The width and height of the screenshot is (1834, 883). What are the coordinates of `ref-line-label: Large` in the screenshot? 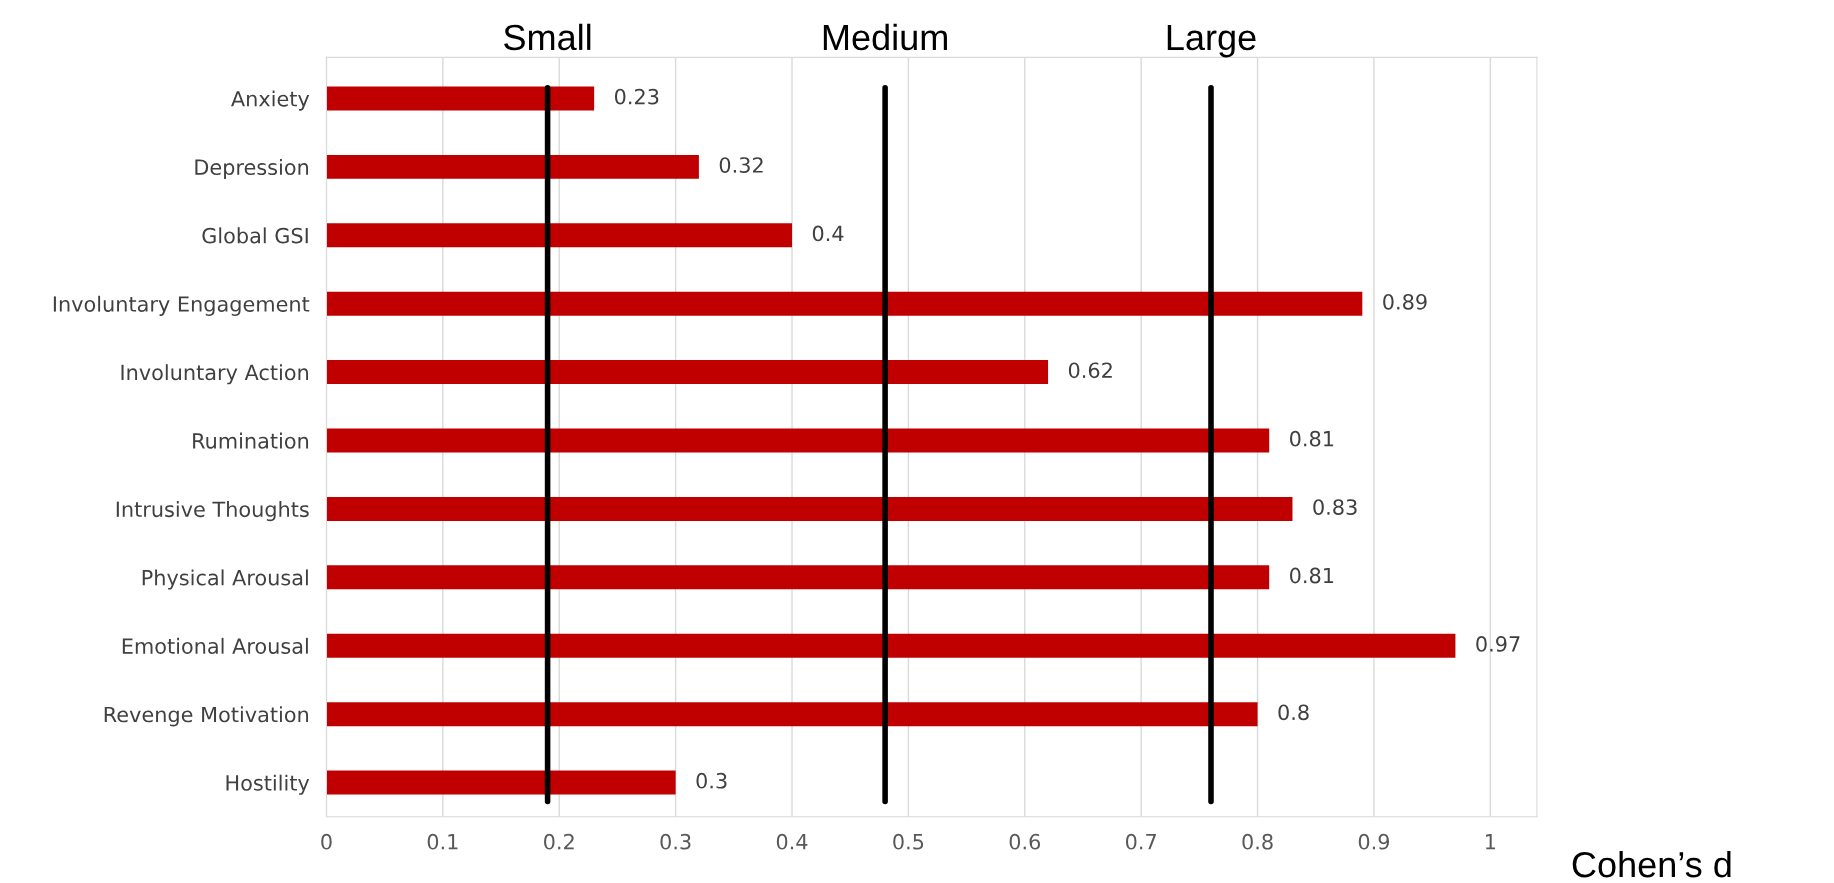 It's located at (1211, 41).